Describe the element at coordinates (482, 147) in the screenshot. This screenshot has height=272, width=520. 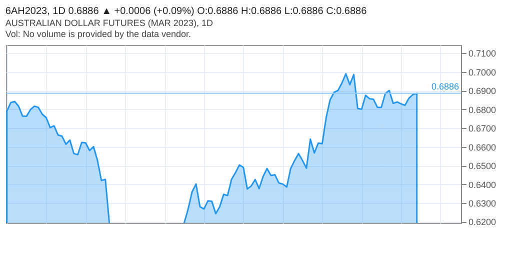
I see `y-tick-label: 0.6600` at that location.